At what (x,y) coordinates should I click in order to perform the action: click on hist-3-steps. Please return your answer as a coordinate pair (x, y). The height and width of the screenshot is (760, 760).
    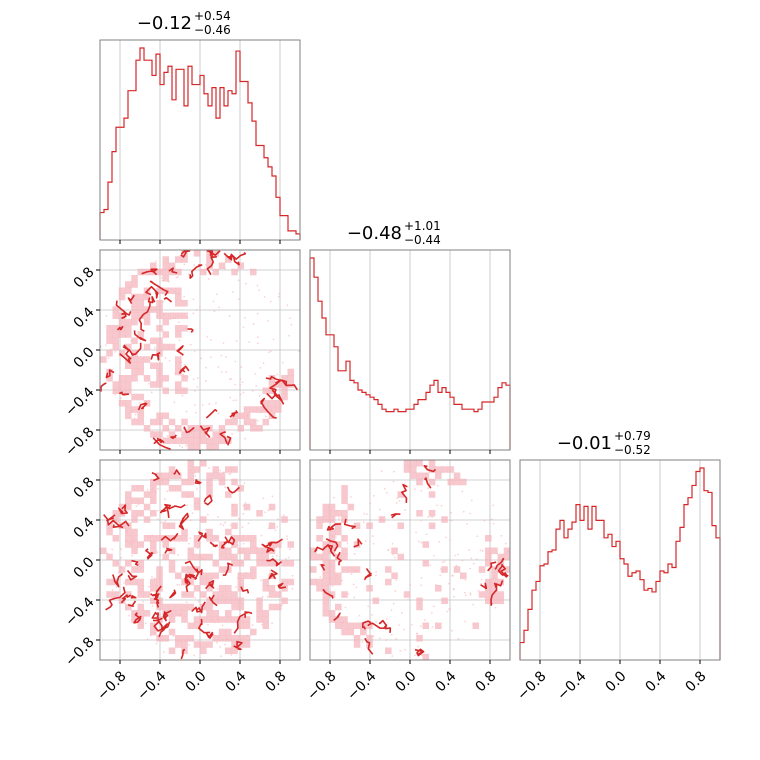
    Looking at the image, I should click on (620, 563).